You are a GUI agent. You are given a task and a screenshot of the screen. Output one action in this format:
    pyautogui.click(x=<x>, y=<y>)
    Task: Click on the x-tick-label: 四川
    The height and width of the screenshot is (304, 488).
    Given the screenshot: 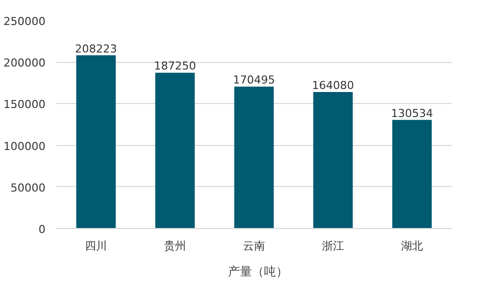 What is the action you would take?
    pyautogui.click(x=96, y=246)
    